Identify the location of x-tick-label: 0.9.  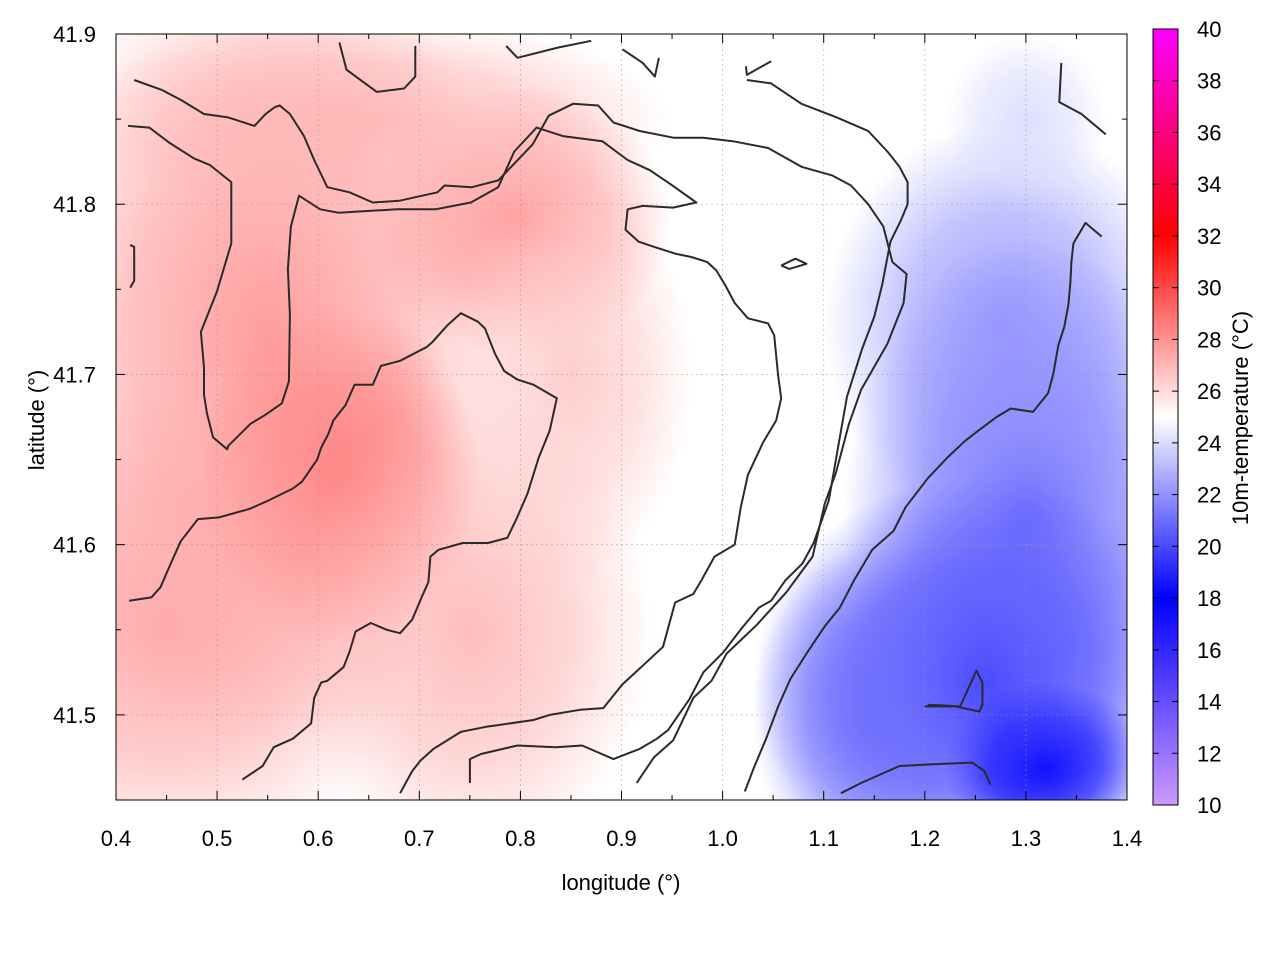
(621, 838).